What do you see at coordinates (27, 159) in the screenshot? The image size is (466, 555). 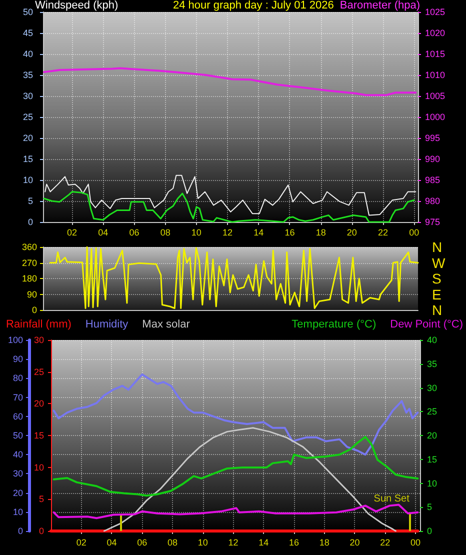 I see `y-tick-label: 15` at bounding box center [27, 159].